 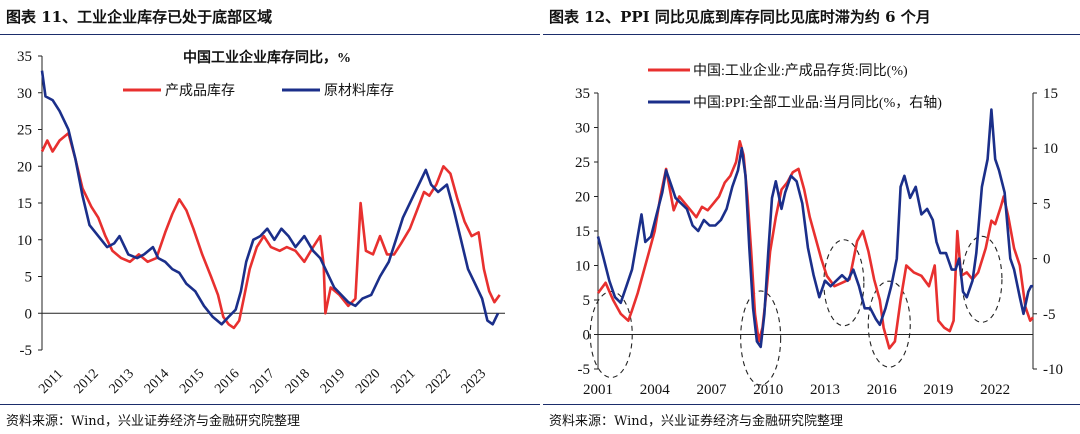 What do you see at coordinates (267, 57) in the screenshot?
I see `chart-title: 中国工业企业库存同比，%` at bounding box center [267, 57].